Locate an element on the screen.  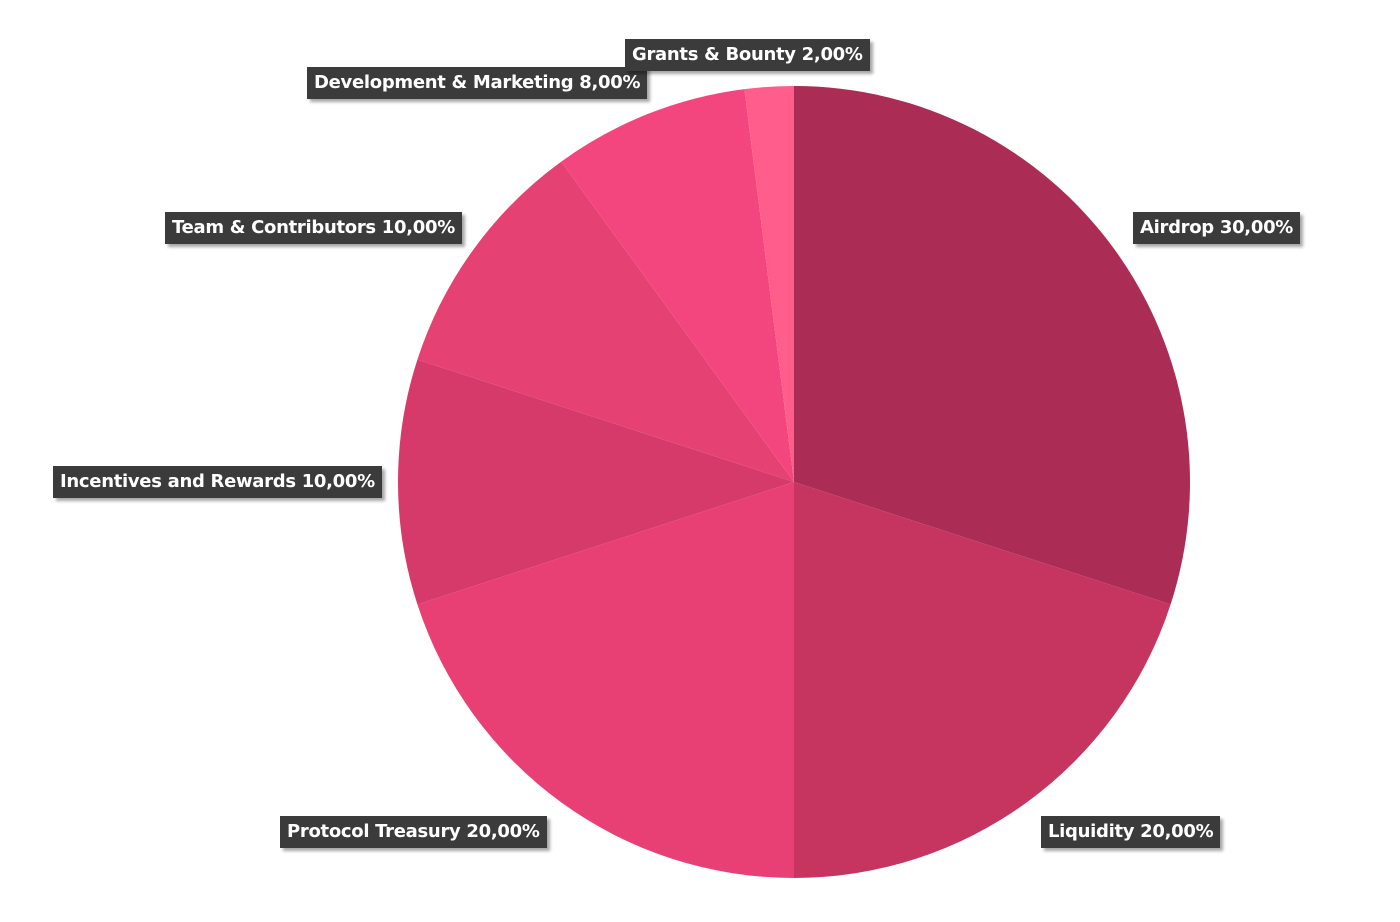
slice-incentives-and-rewards is located at coordinates (595, 482).